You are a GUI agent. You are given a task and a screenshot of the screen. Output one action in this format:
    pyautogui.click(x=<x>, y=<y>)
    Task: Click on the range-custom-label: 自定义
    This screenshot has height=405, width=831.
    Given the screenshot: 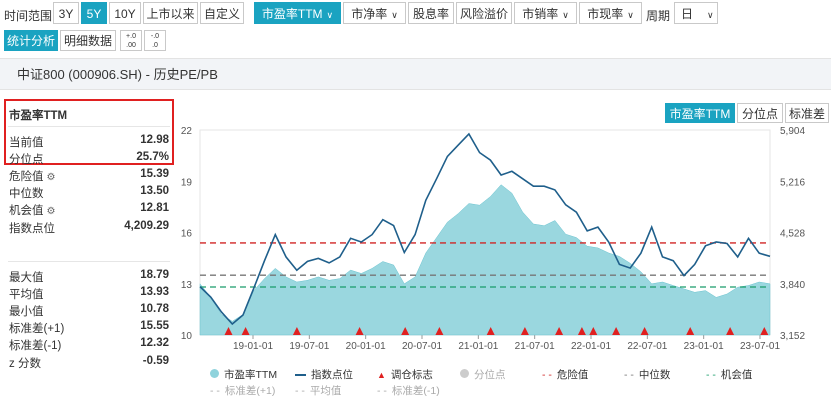 What is the action you would take?
    pyautogui.click(x=221, y=14)
    